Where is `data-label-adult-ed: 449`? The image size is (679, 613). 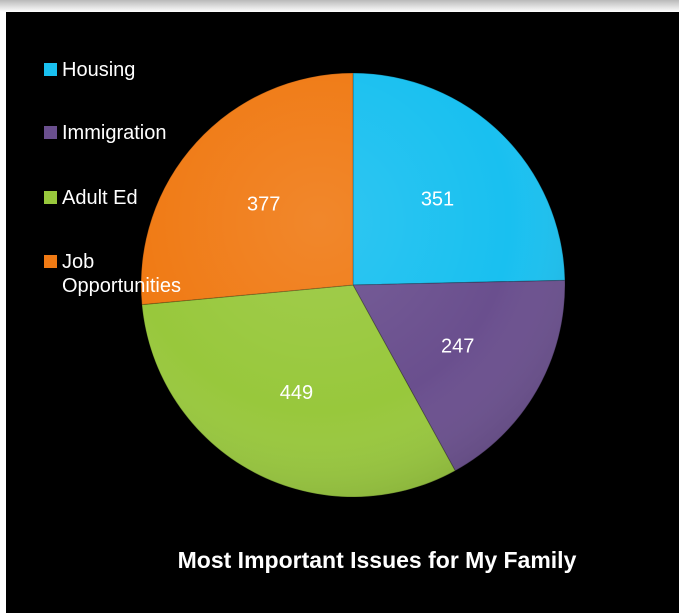 data-label-adult-ed: 449 is located at coordinates (296, 393).